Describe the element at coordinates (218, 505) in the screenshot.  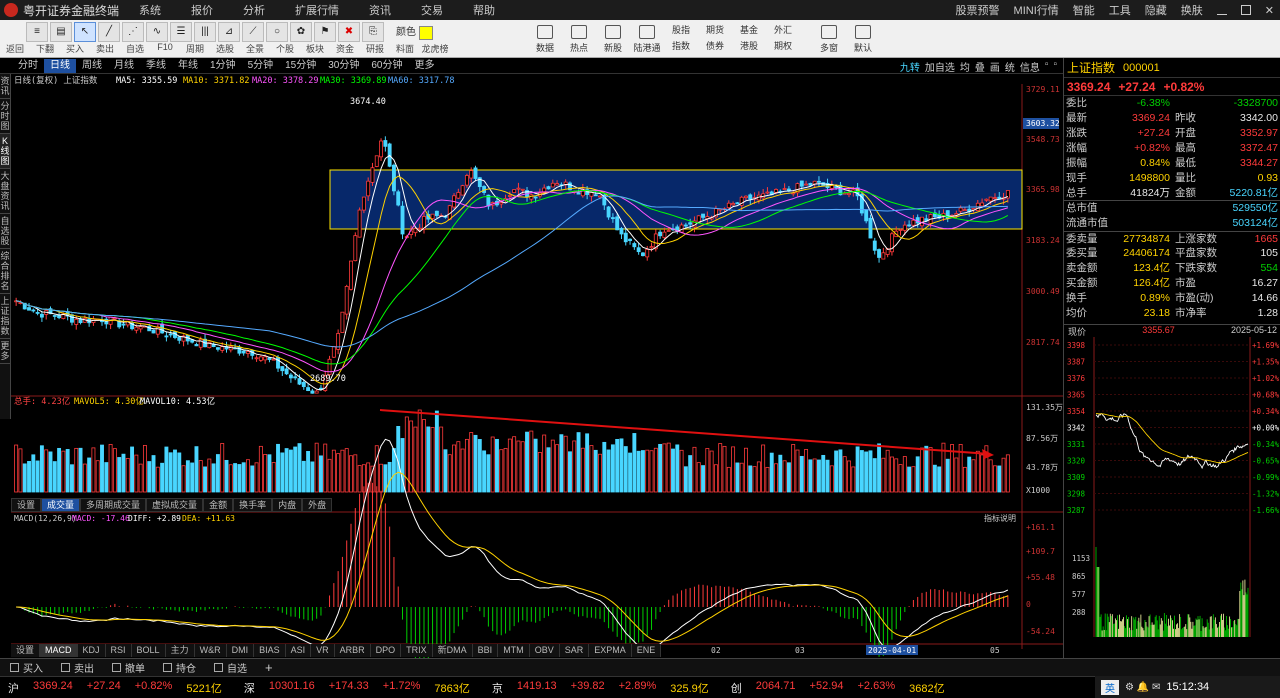
I see `vol-tab: 金额` at that location.